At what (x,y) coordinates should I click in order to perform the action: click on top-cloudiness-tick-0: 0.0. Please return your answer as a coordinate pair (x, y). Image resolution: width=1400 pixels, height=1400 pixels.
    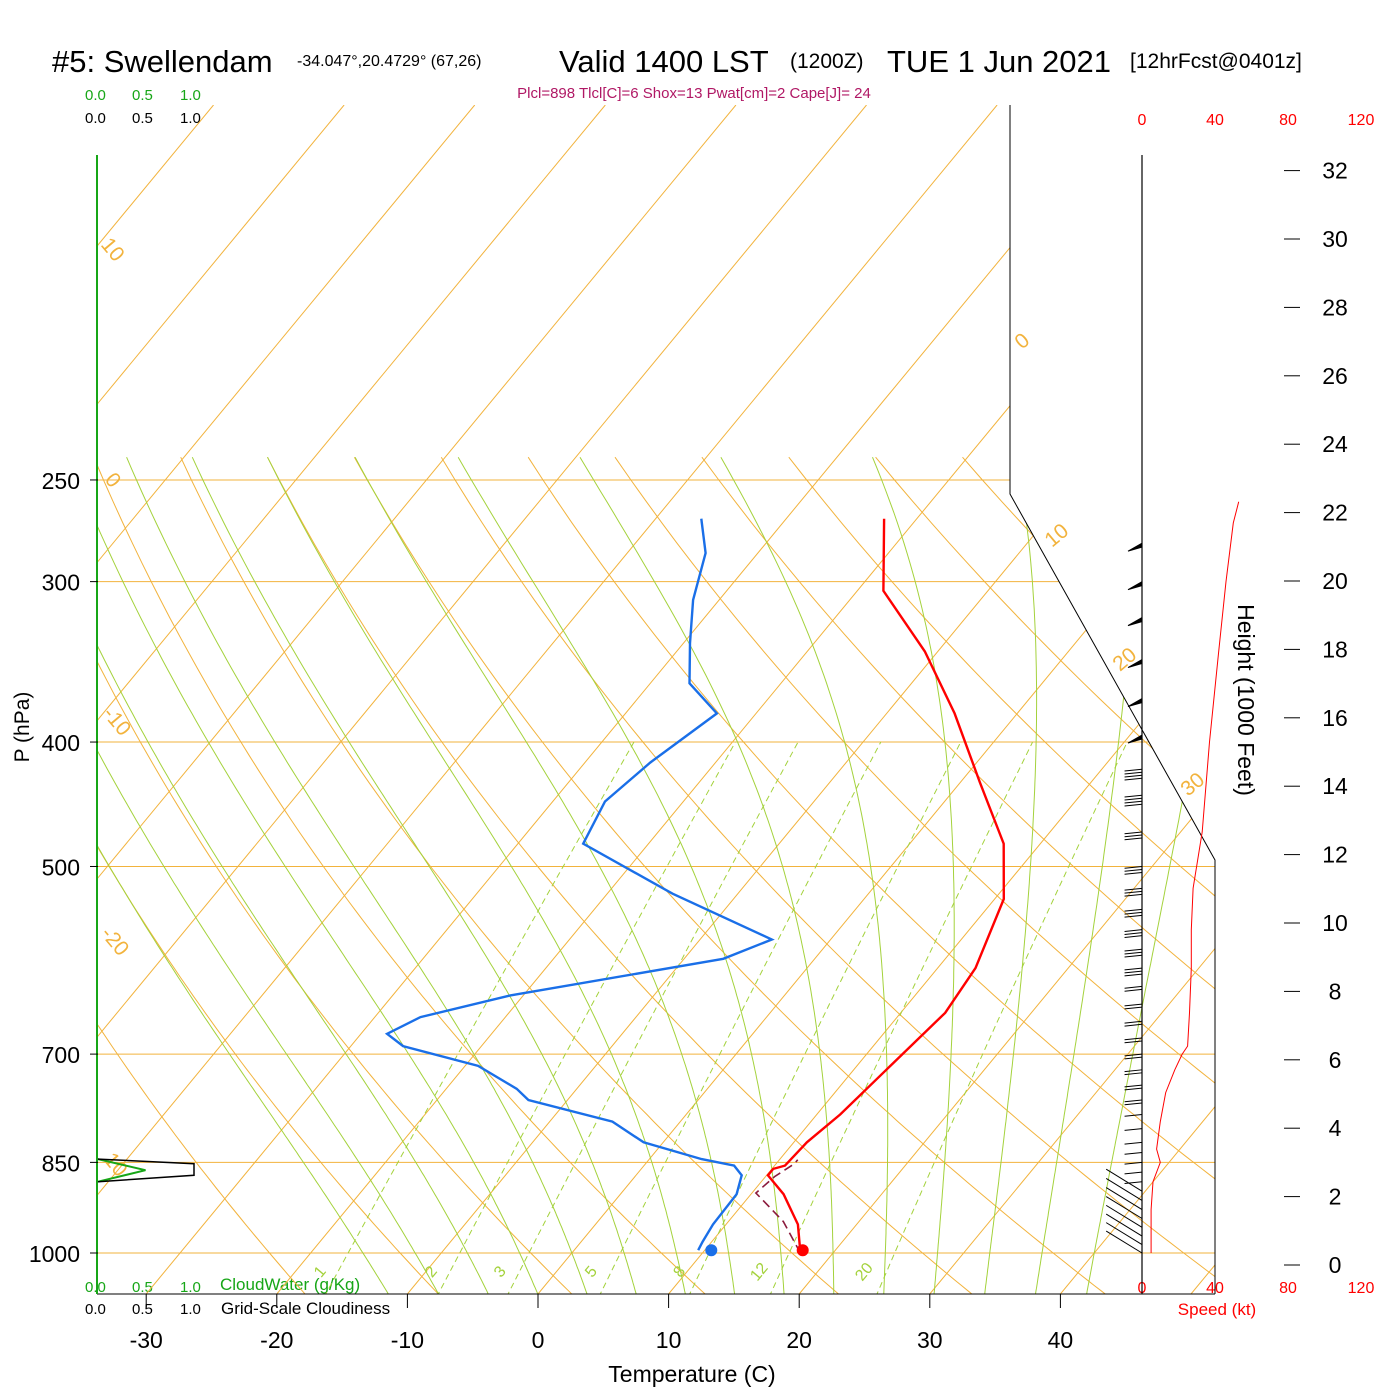
    Looking at the image, I should click on (95, 118).